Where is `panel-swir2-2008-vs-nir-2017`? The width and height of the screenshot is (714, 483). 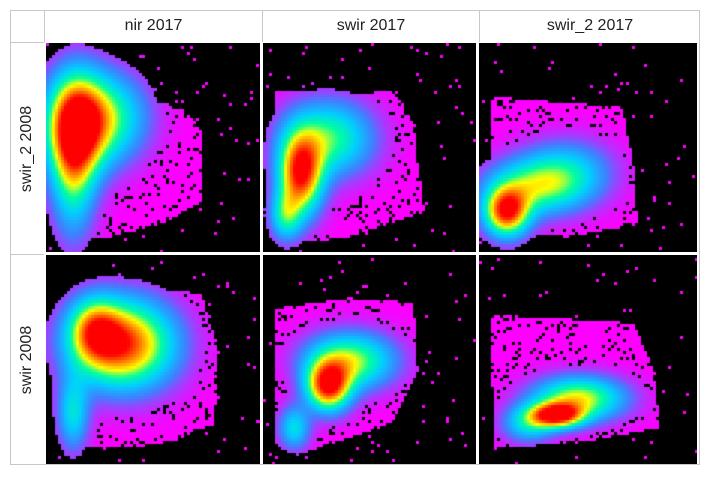
panel-swir2-2008-vs-nir-2017 is located at coordinates (153, 147).